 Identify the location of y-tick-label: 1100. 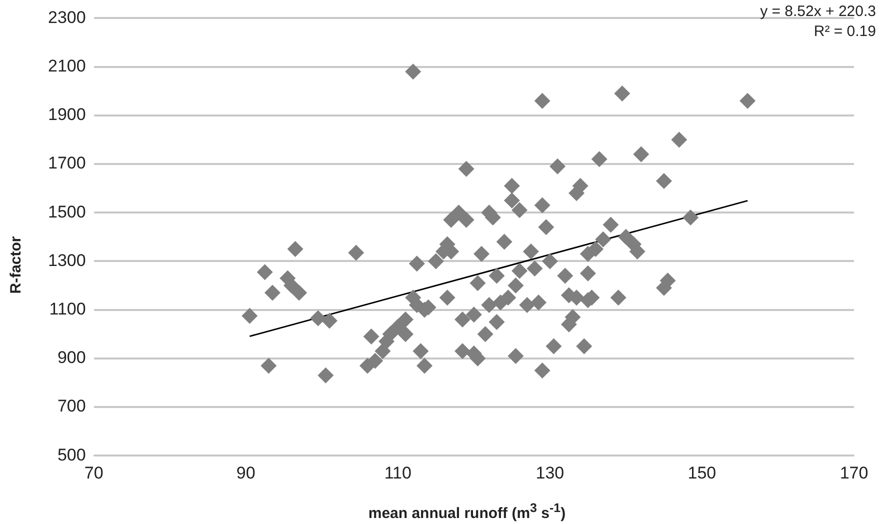
(67, 308).